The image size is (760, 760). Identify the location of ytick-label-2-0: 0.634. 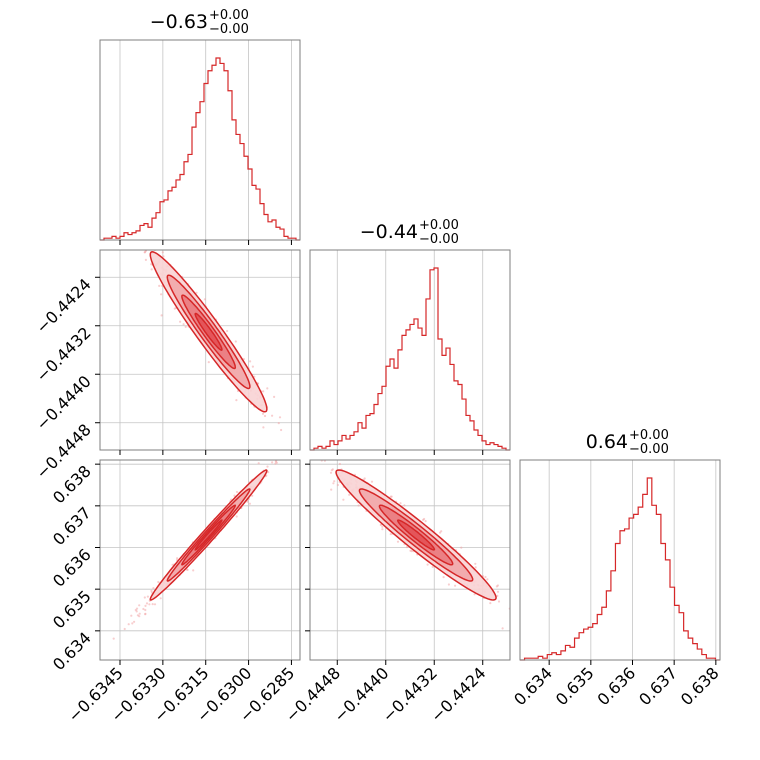
(72, 651).